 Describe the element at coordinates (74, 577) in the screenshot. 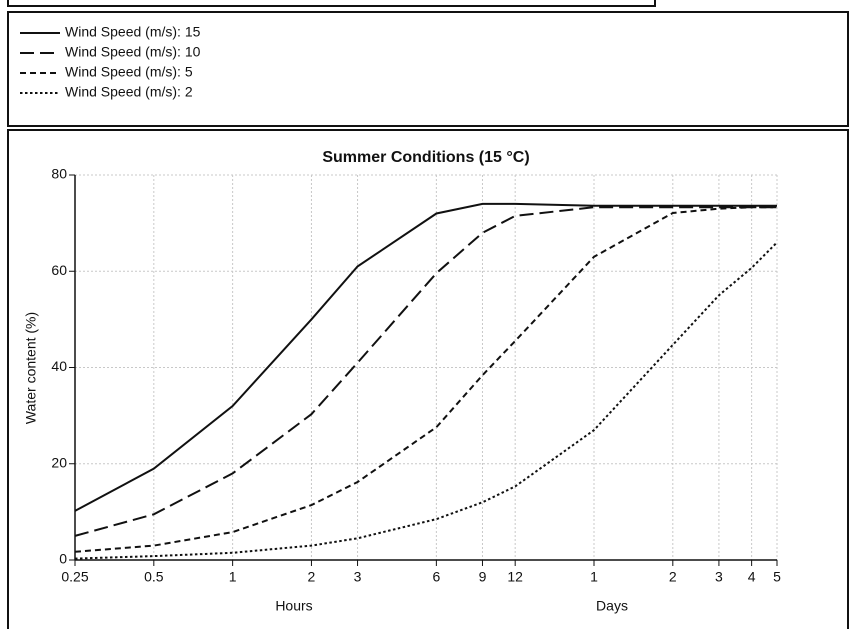

I see `x-tick-label: 0.25` at that location.